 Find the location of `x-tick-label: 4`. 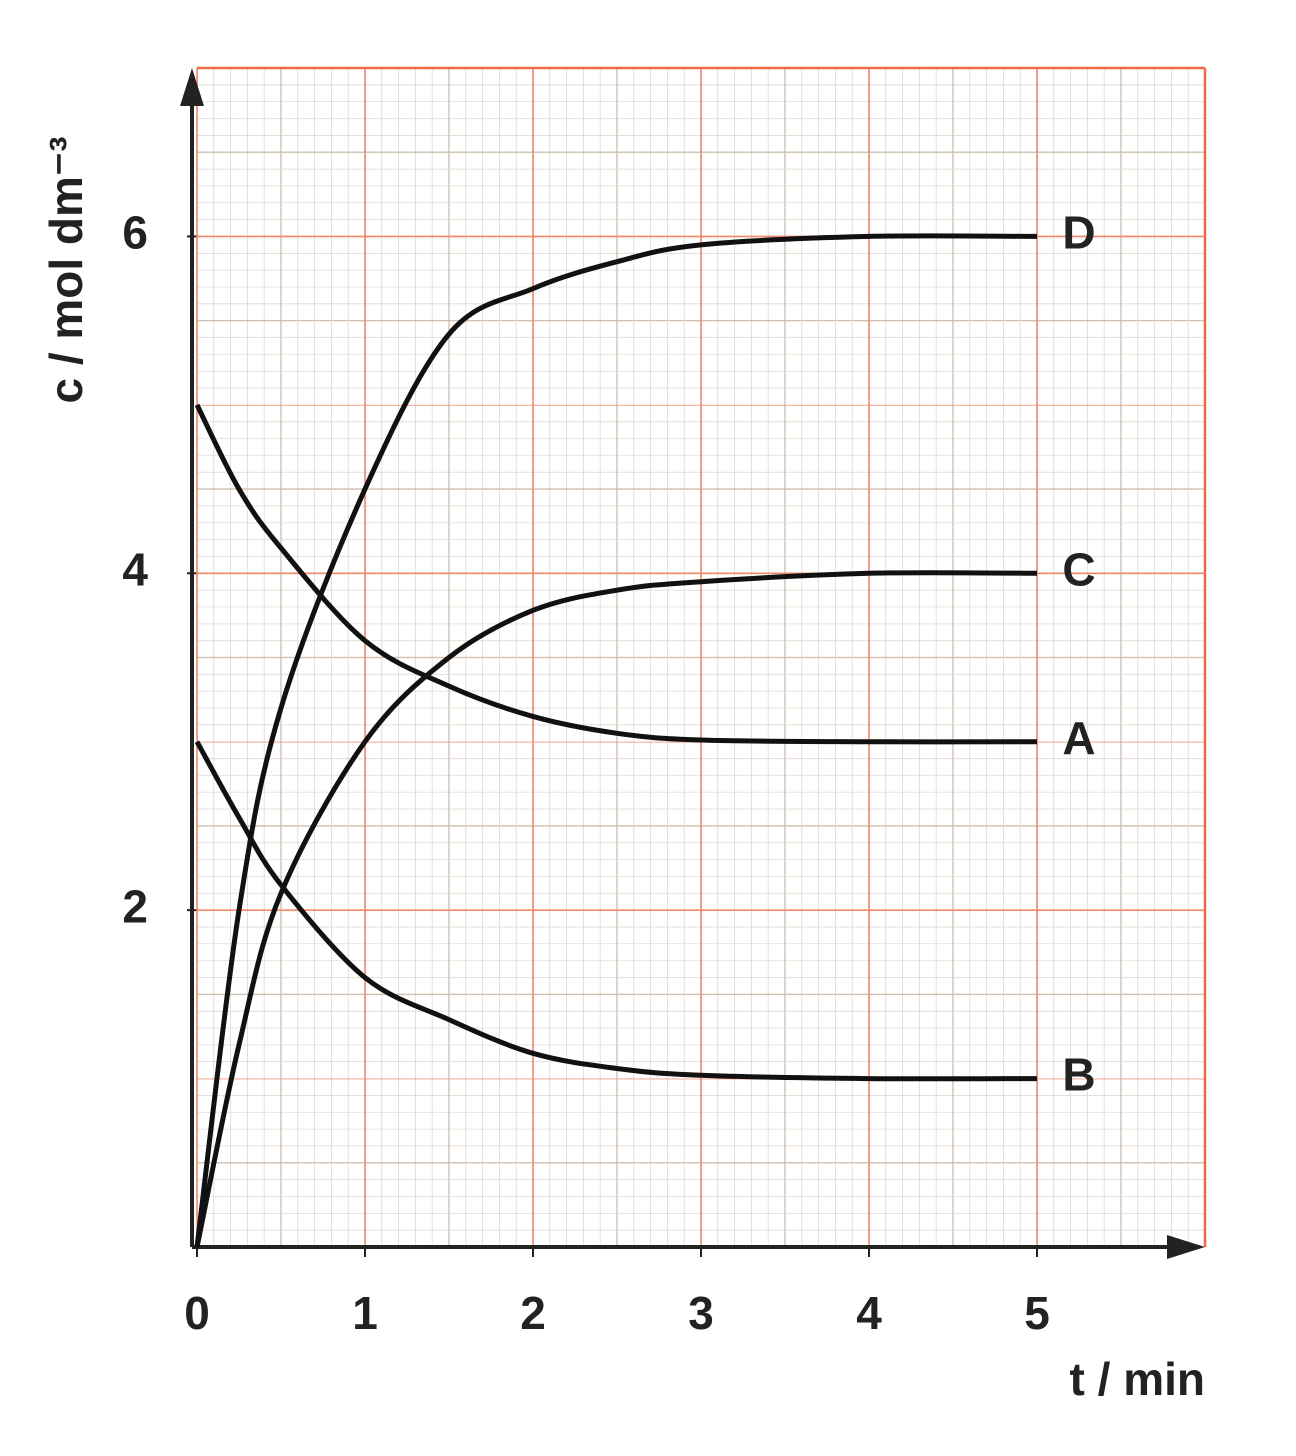

x-tick-label: 4 is located at coordinates (869, 1313).